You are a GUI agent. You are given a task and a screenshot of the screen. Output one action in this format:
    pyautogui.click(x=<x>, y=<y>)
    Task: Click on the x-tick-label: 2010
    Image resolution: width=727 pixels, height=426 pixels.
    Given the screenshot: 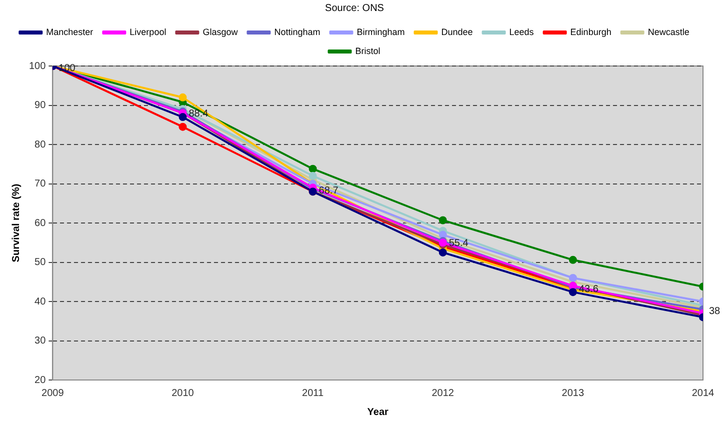 What is the action you would take?
    pyautogui.click(x=183, y=393)
    